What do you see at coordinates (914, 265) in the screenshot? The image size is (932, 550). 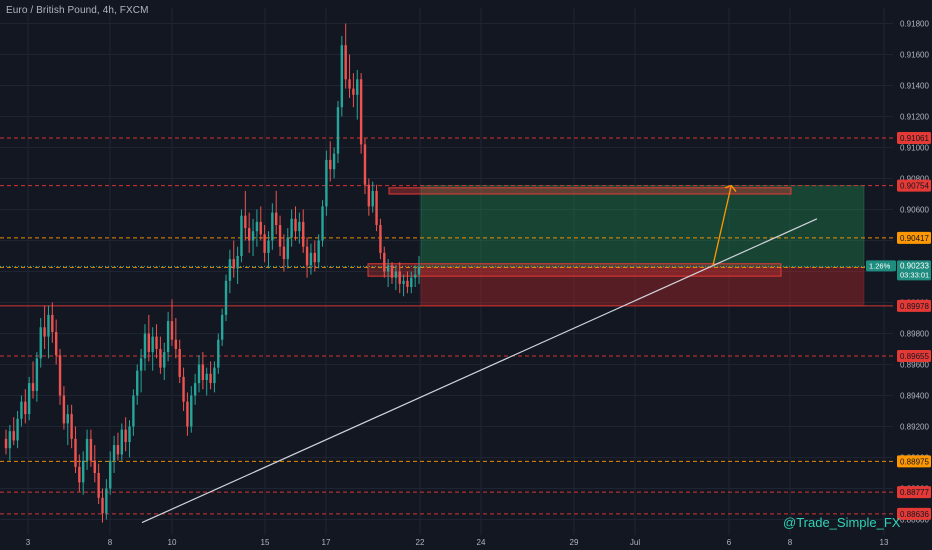 I see `current-price-label: 0.90233` at bounding box center [914, 265].